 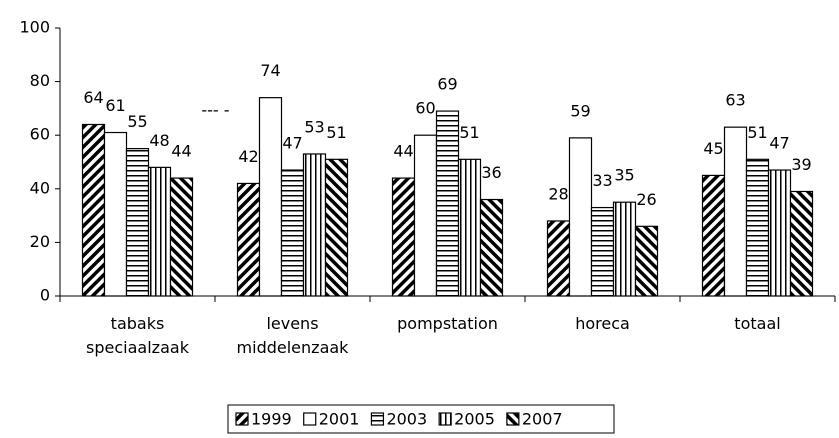 What do you see at coordinates (40, 241) in the screenshot?
I see `y-tick-label: 20` at bounding box center [40, 241].